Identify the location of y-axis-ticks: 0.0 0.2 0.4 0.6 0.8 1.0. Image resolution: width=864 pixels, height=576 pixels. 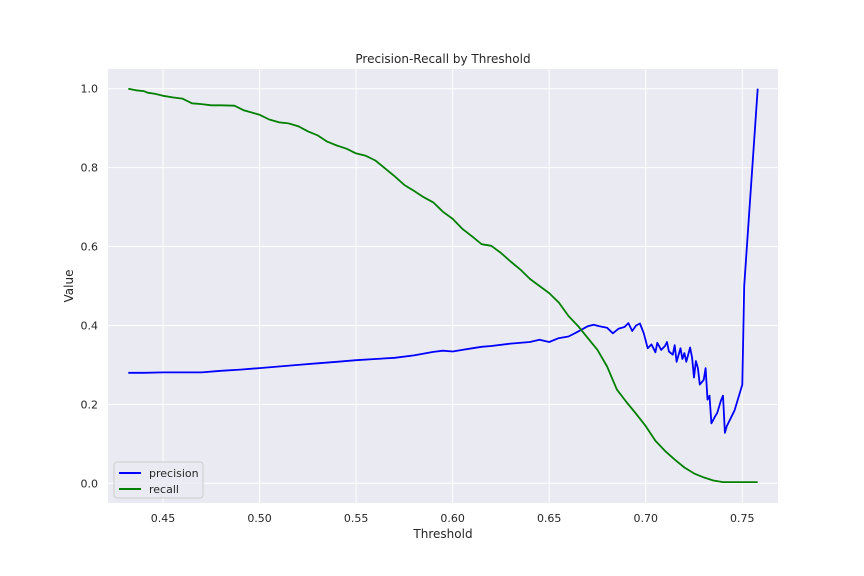
(90, 287).